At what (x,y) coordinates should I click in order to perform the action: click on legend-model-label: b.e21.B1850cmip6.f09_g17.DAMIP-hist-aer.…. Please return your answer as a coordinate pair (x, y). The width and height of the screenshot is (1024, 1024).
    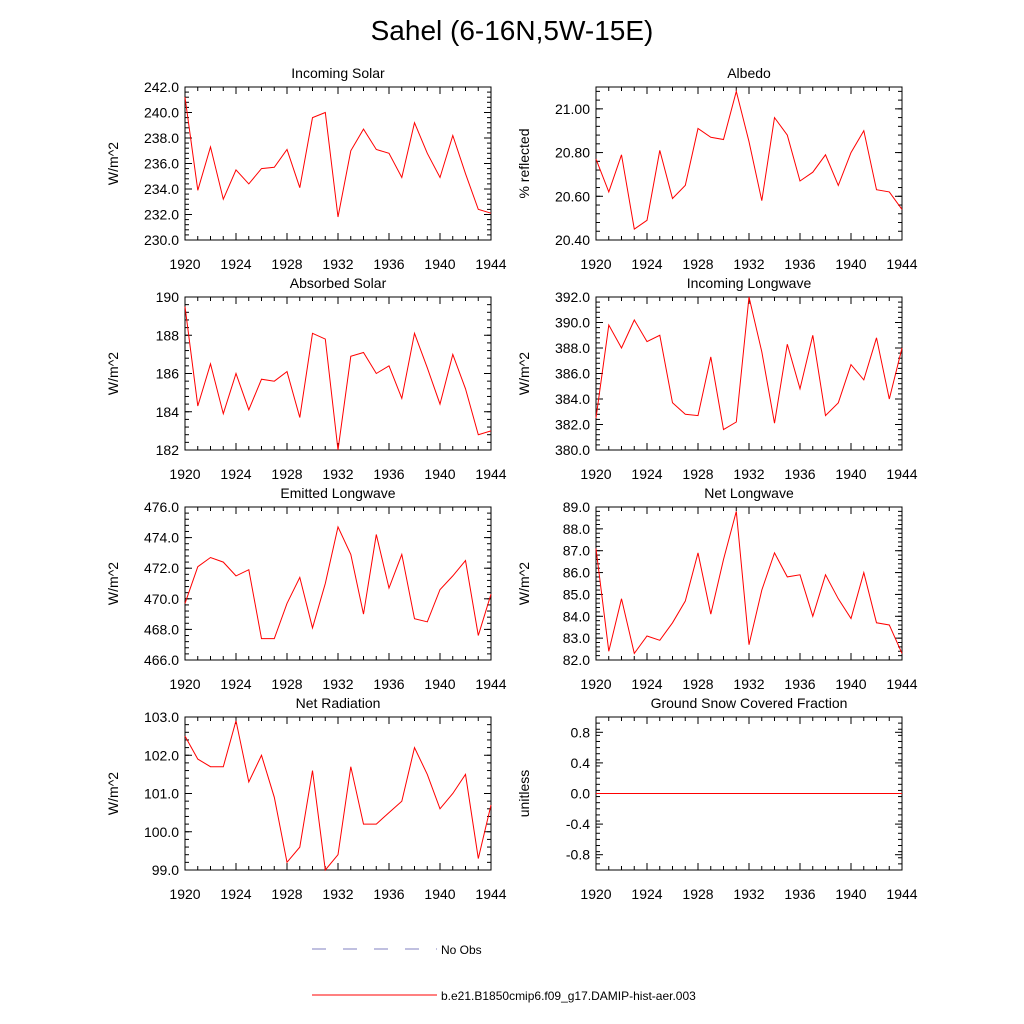
    Looking at the image, I should click on (568, 996).